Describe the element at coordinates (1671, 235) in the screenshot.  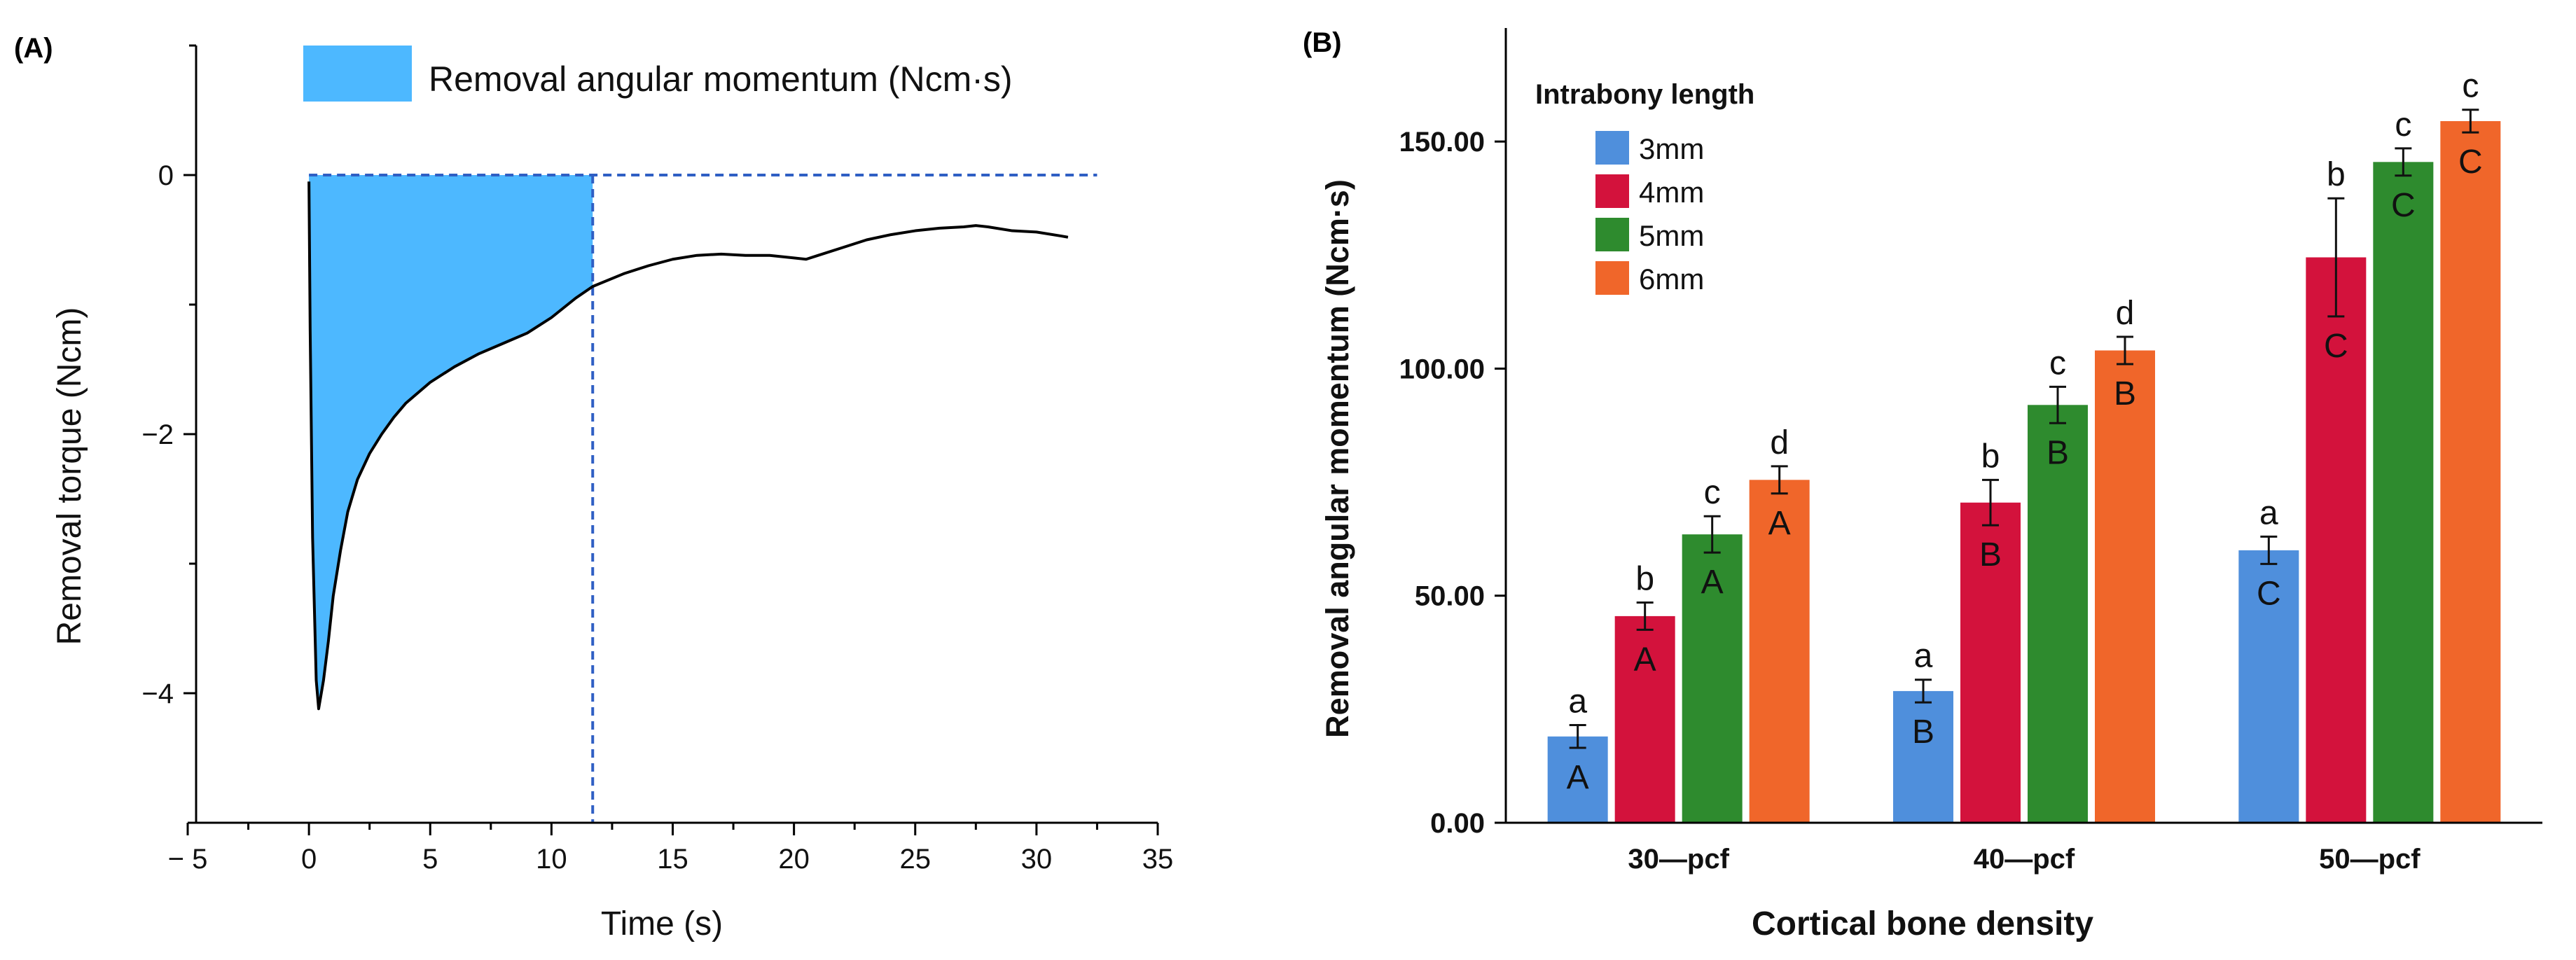
I see `legend-label: 5mm` at that location.